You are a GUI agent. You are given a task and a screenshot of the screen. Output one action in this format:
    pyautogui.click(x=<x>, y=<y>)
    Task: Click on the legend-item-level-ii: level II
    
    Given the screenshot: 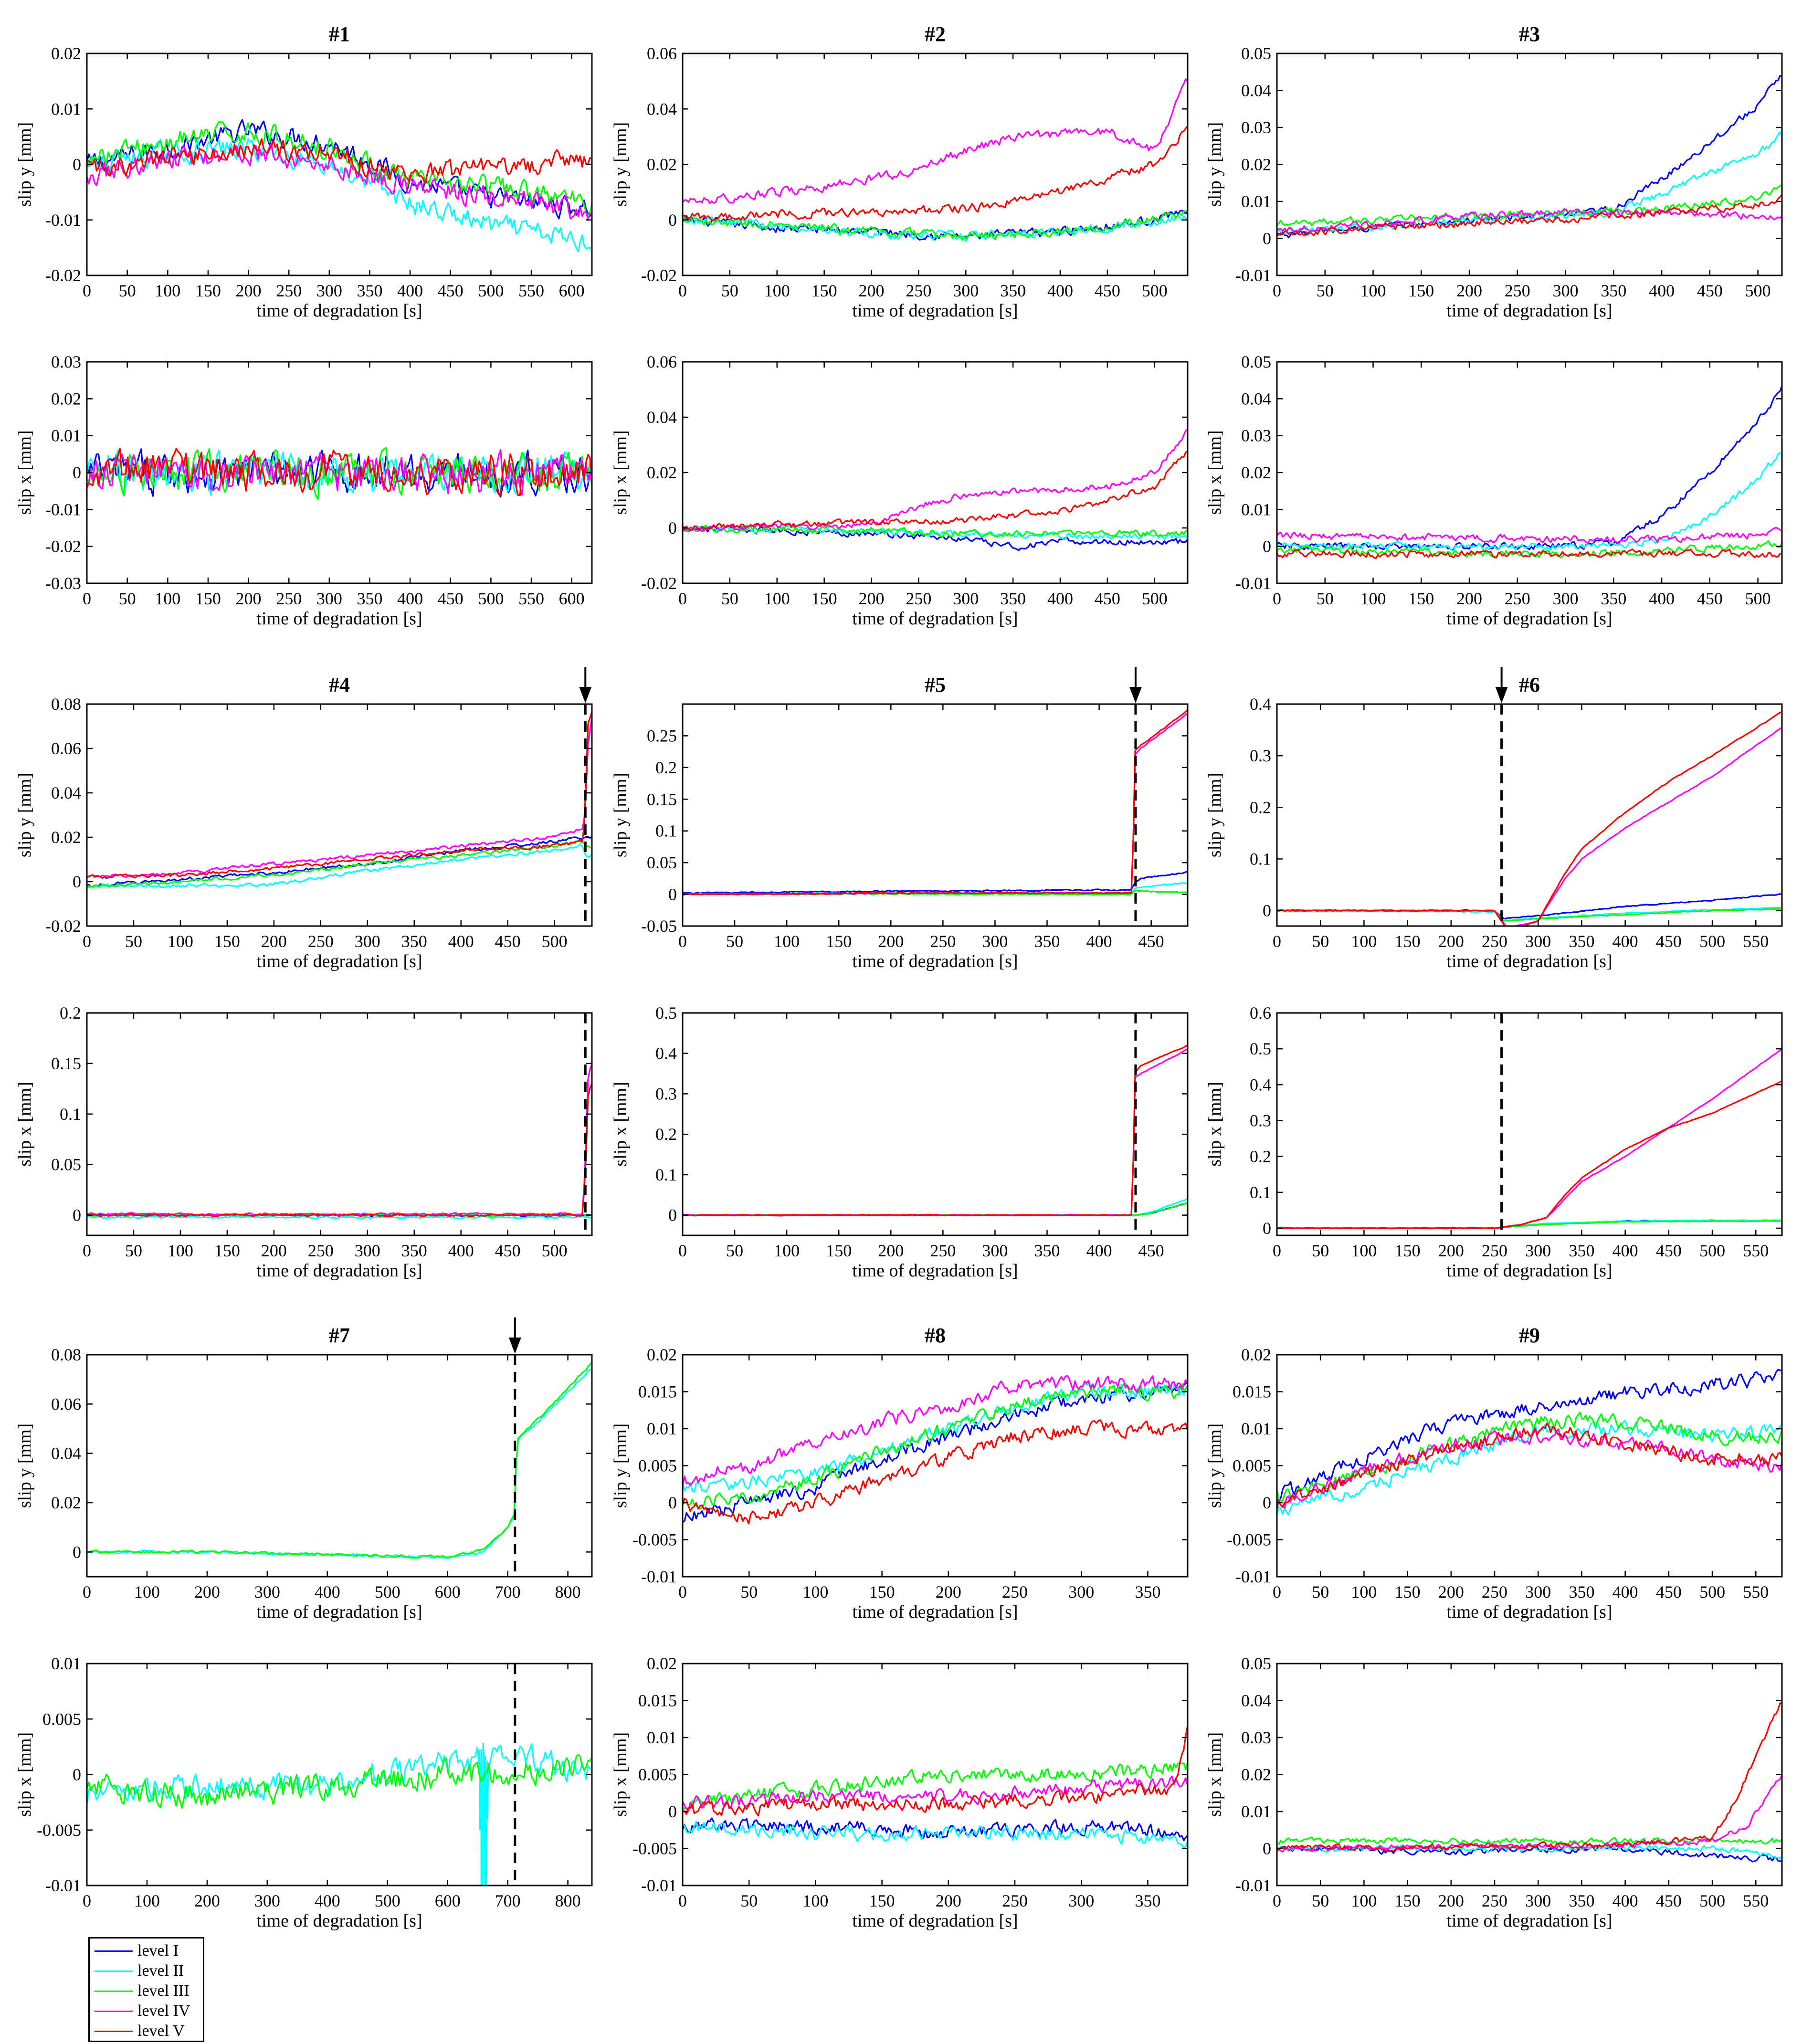 What is the action you would take?
    pyautogui.click(x=149, y=1971)
    